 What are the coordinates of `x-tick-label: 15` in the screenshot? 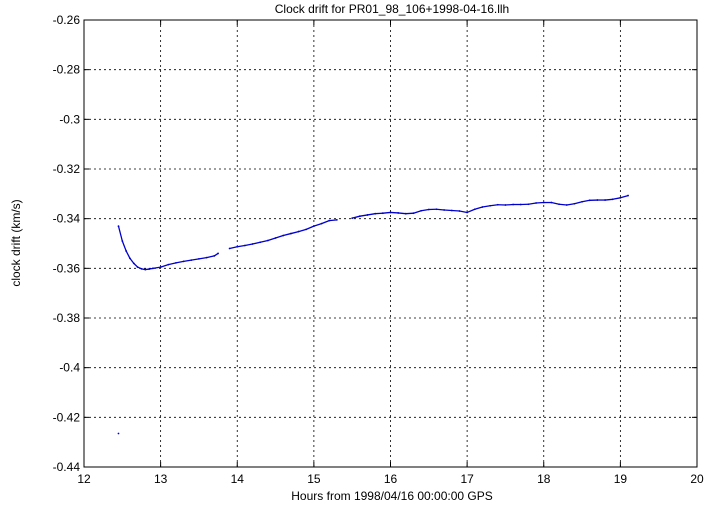 It's located at (314, 479).